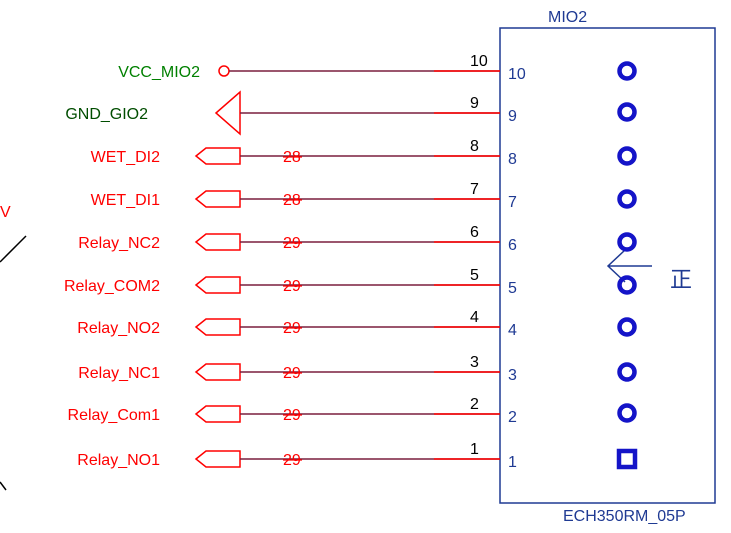  I want to click on connector-title: MIO2, so click(567, 17).